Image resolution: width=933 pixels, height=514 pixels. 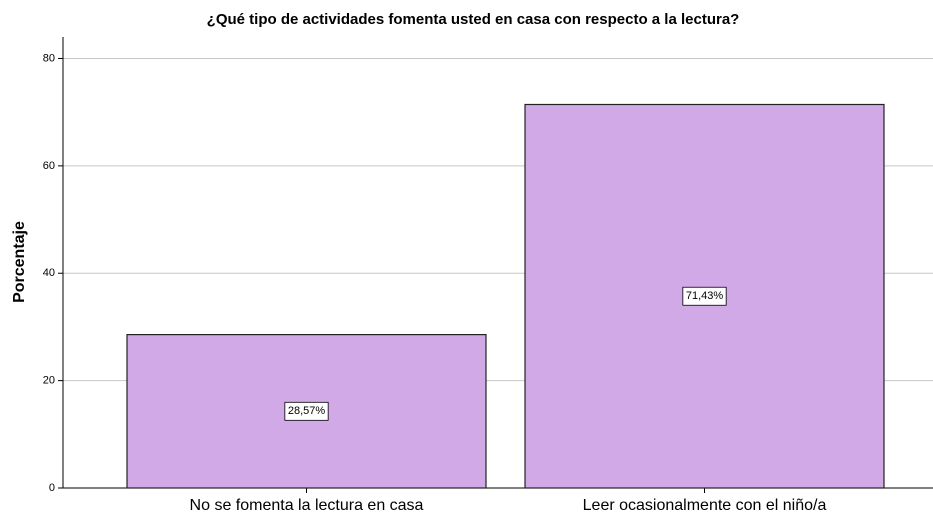 What do you see at coordinates (52, 488) in the screenshot?
I see `y-tick-label: 0` at bounding box center [52, 488].